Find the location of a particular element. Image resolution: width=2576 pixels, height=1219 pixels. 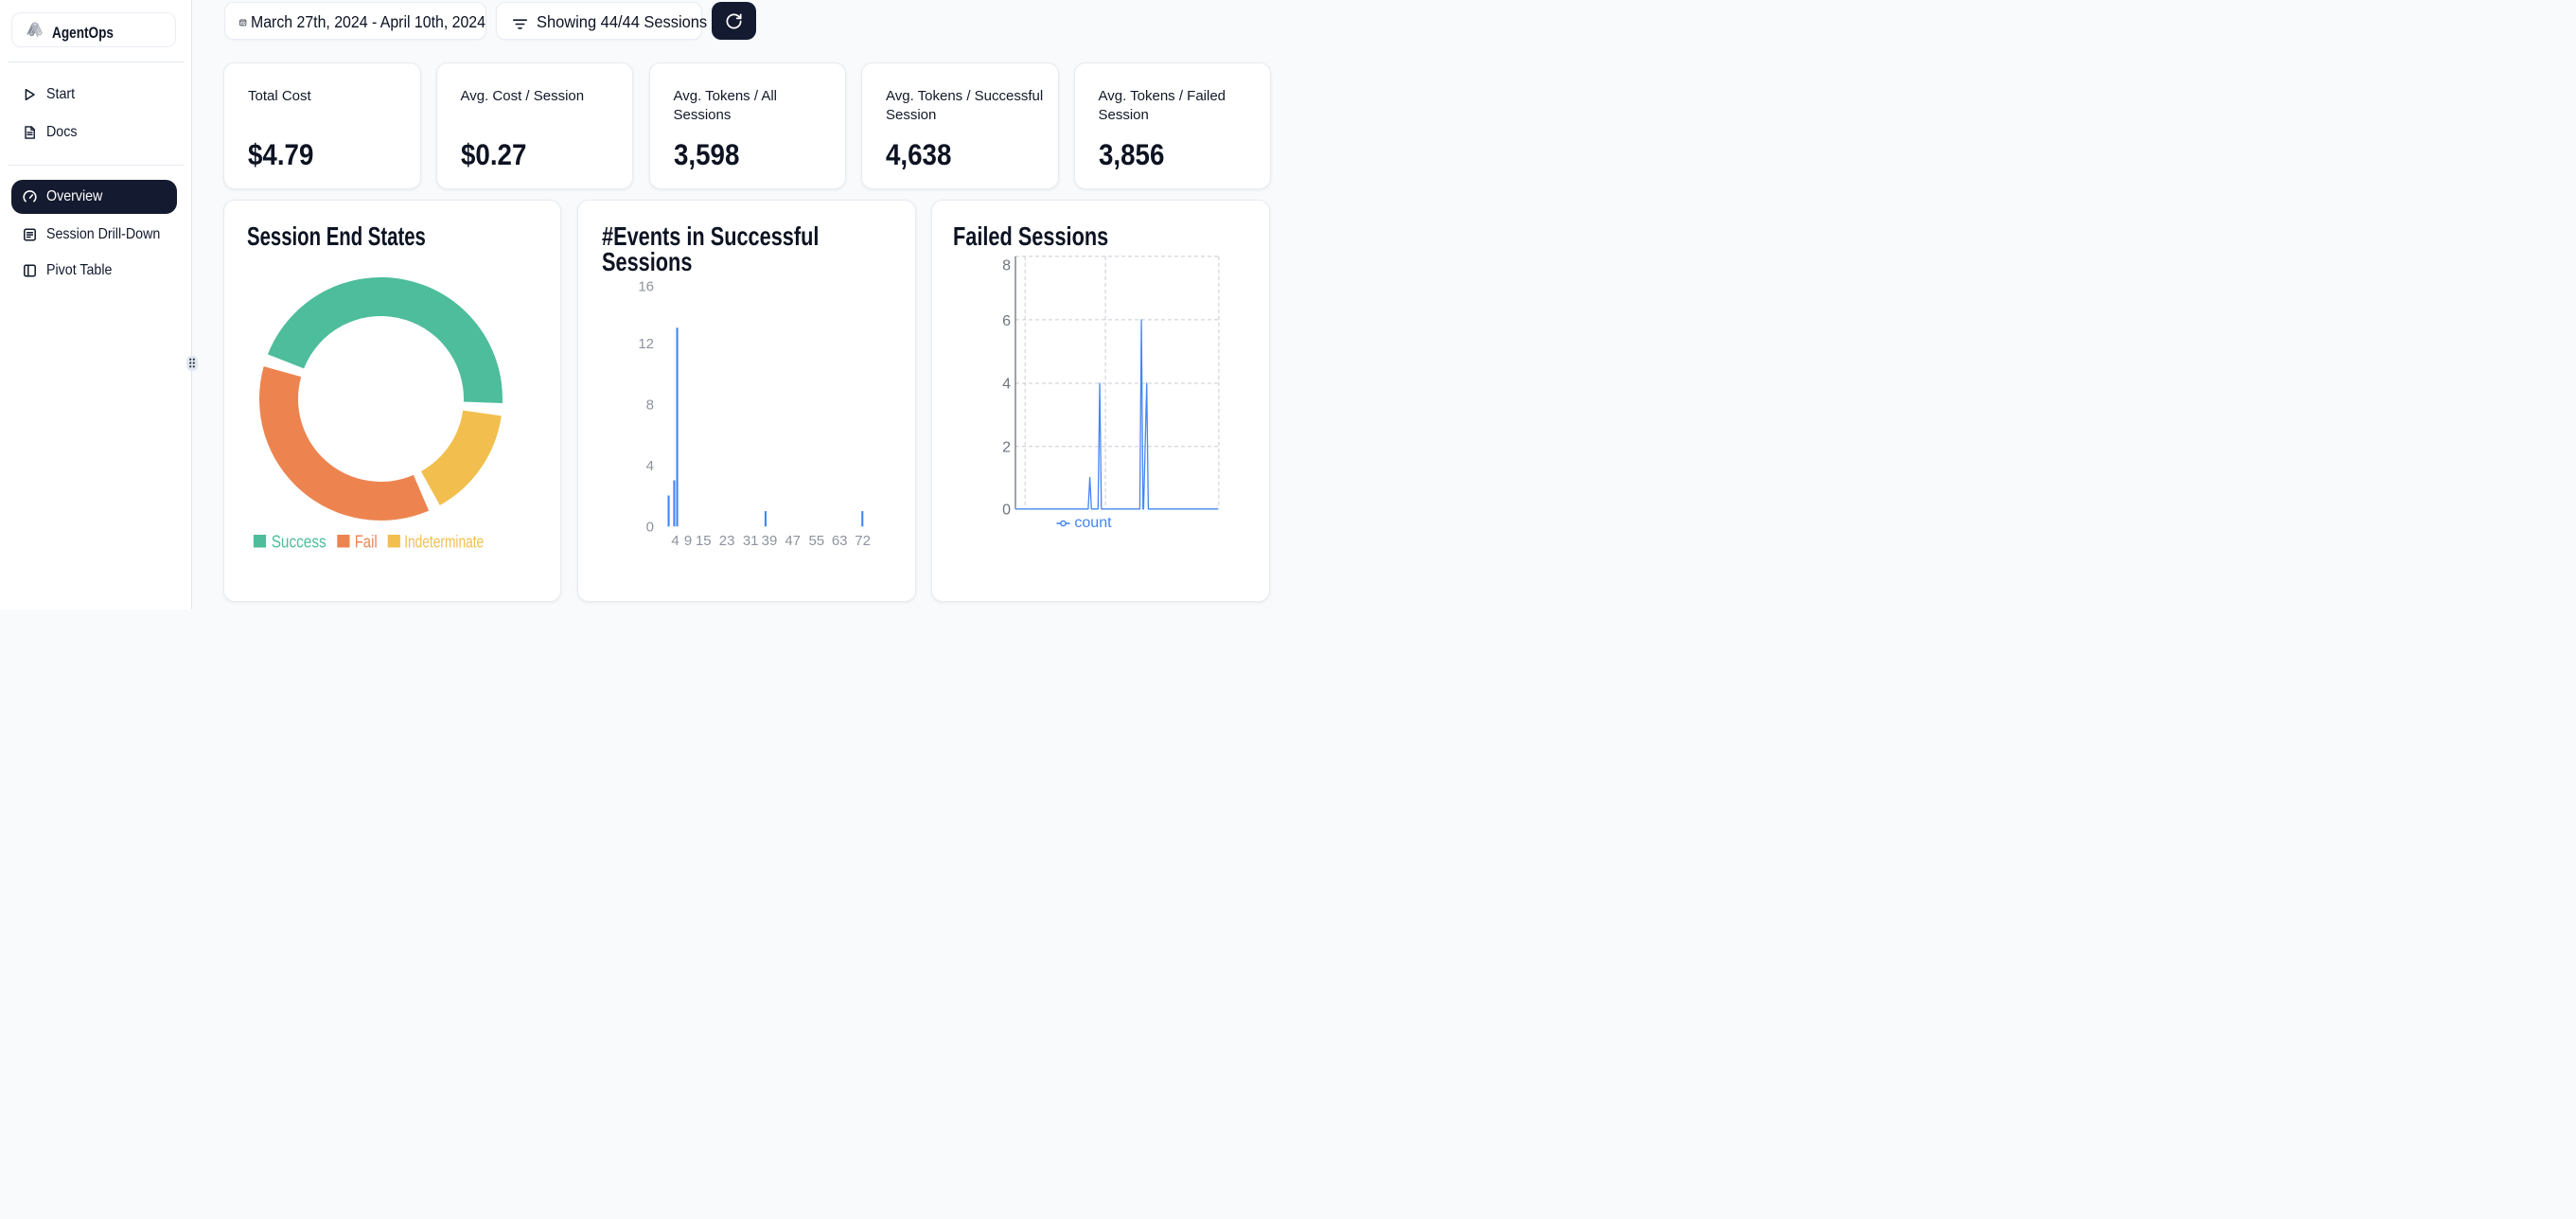

svg-text: 12 is located at coordinates (646, 344).